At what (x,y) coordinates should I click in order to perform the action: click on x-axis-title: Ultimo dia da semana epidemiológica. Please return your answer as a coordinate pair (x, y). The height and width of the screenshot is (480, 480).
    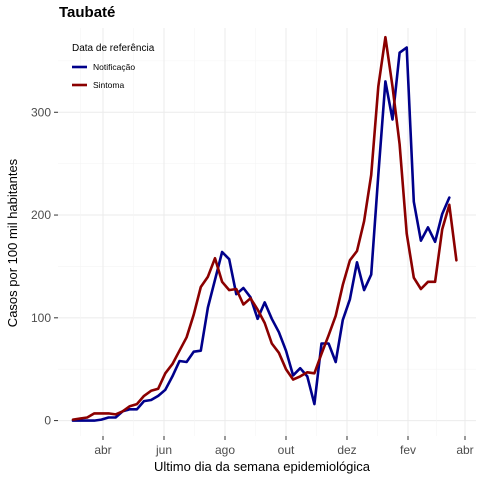
    Looking at the image, I should click on (262, 466).